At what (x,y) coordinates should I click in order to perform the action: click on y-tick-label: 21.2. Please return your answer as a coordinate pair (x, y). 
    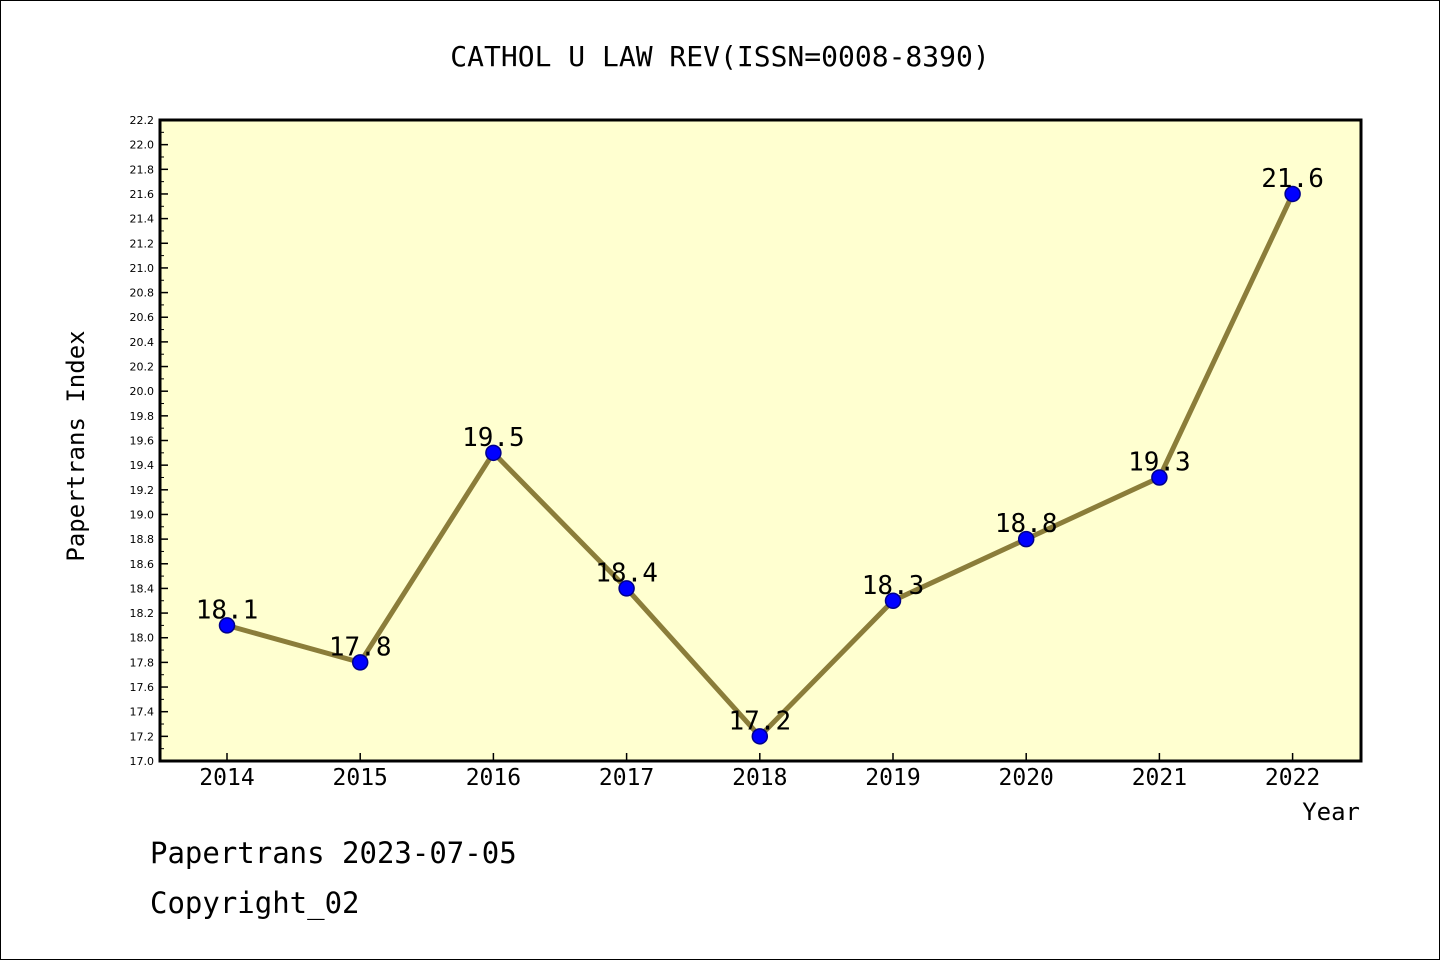
    Looking at the image, I should click on (142, 243).